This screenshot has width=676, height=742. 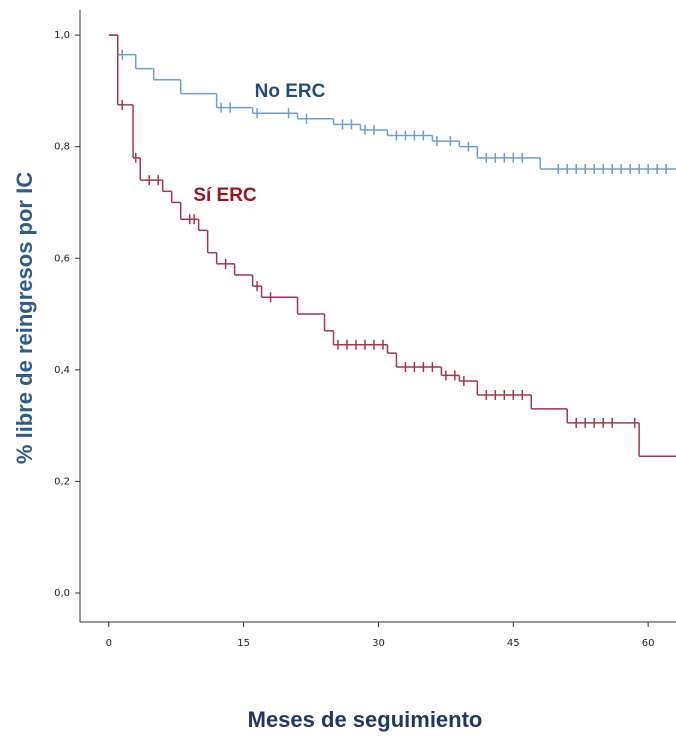 I want to click on x-tick-label: 30, so click(x=378, y=643).